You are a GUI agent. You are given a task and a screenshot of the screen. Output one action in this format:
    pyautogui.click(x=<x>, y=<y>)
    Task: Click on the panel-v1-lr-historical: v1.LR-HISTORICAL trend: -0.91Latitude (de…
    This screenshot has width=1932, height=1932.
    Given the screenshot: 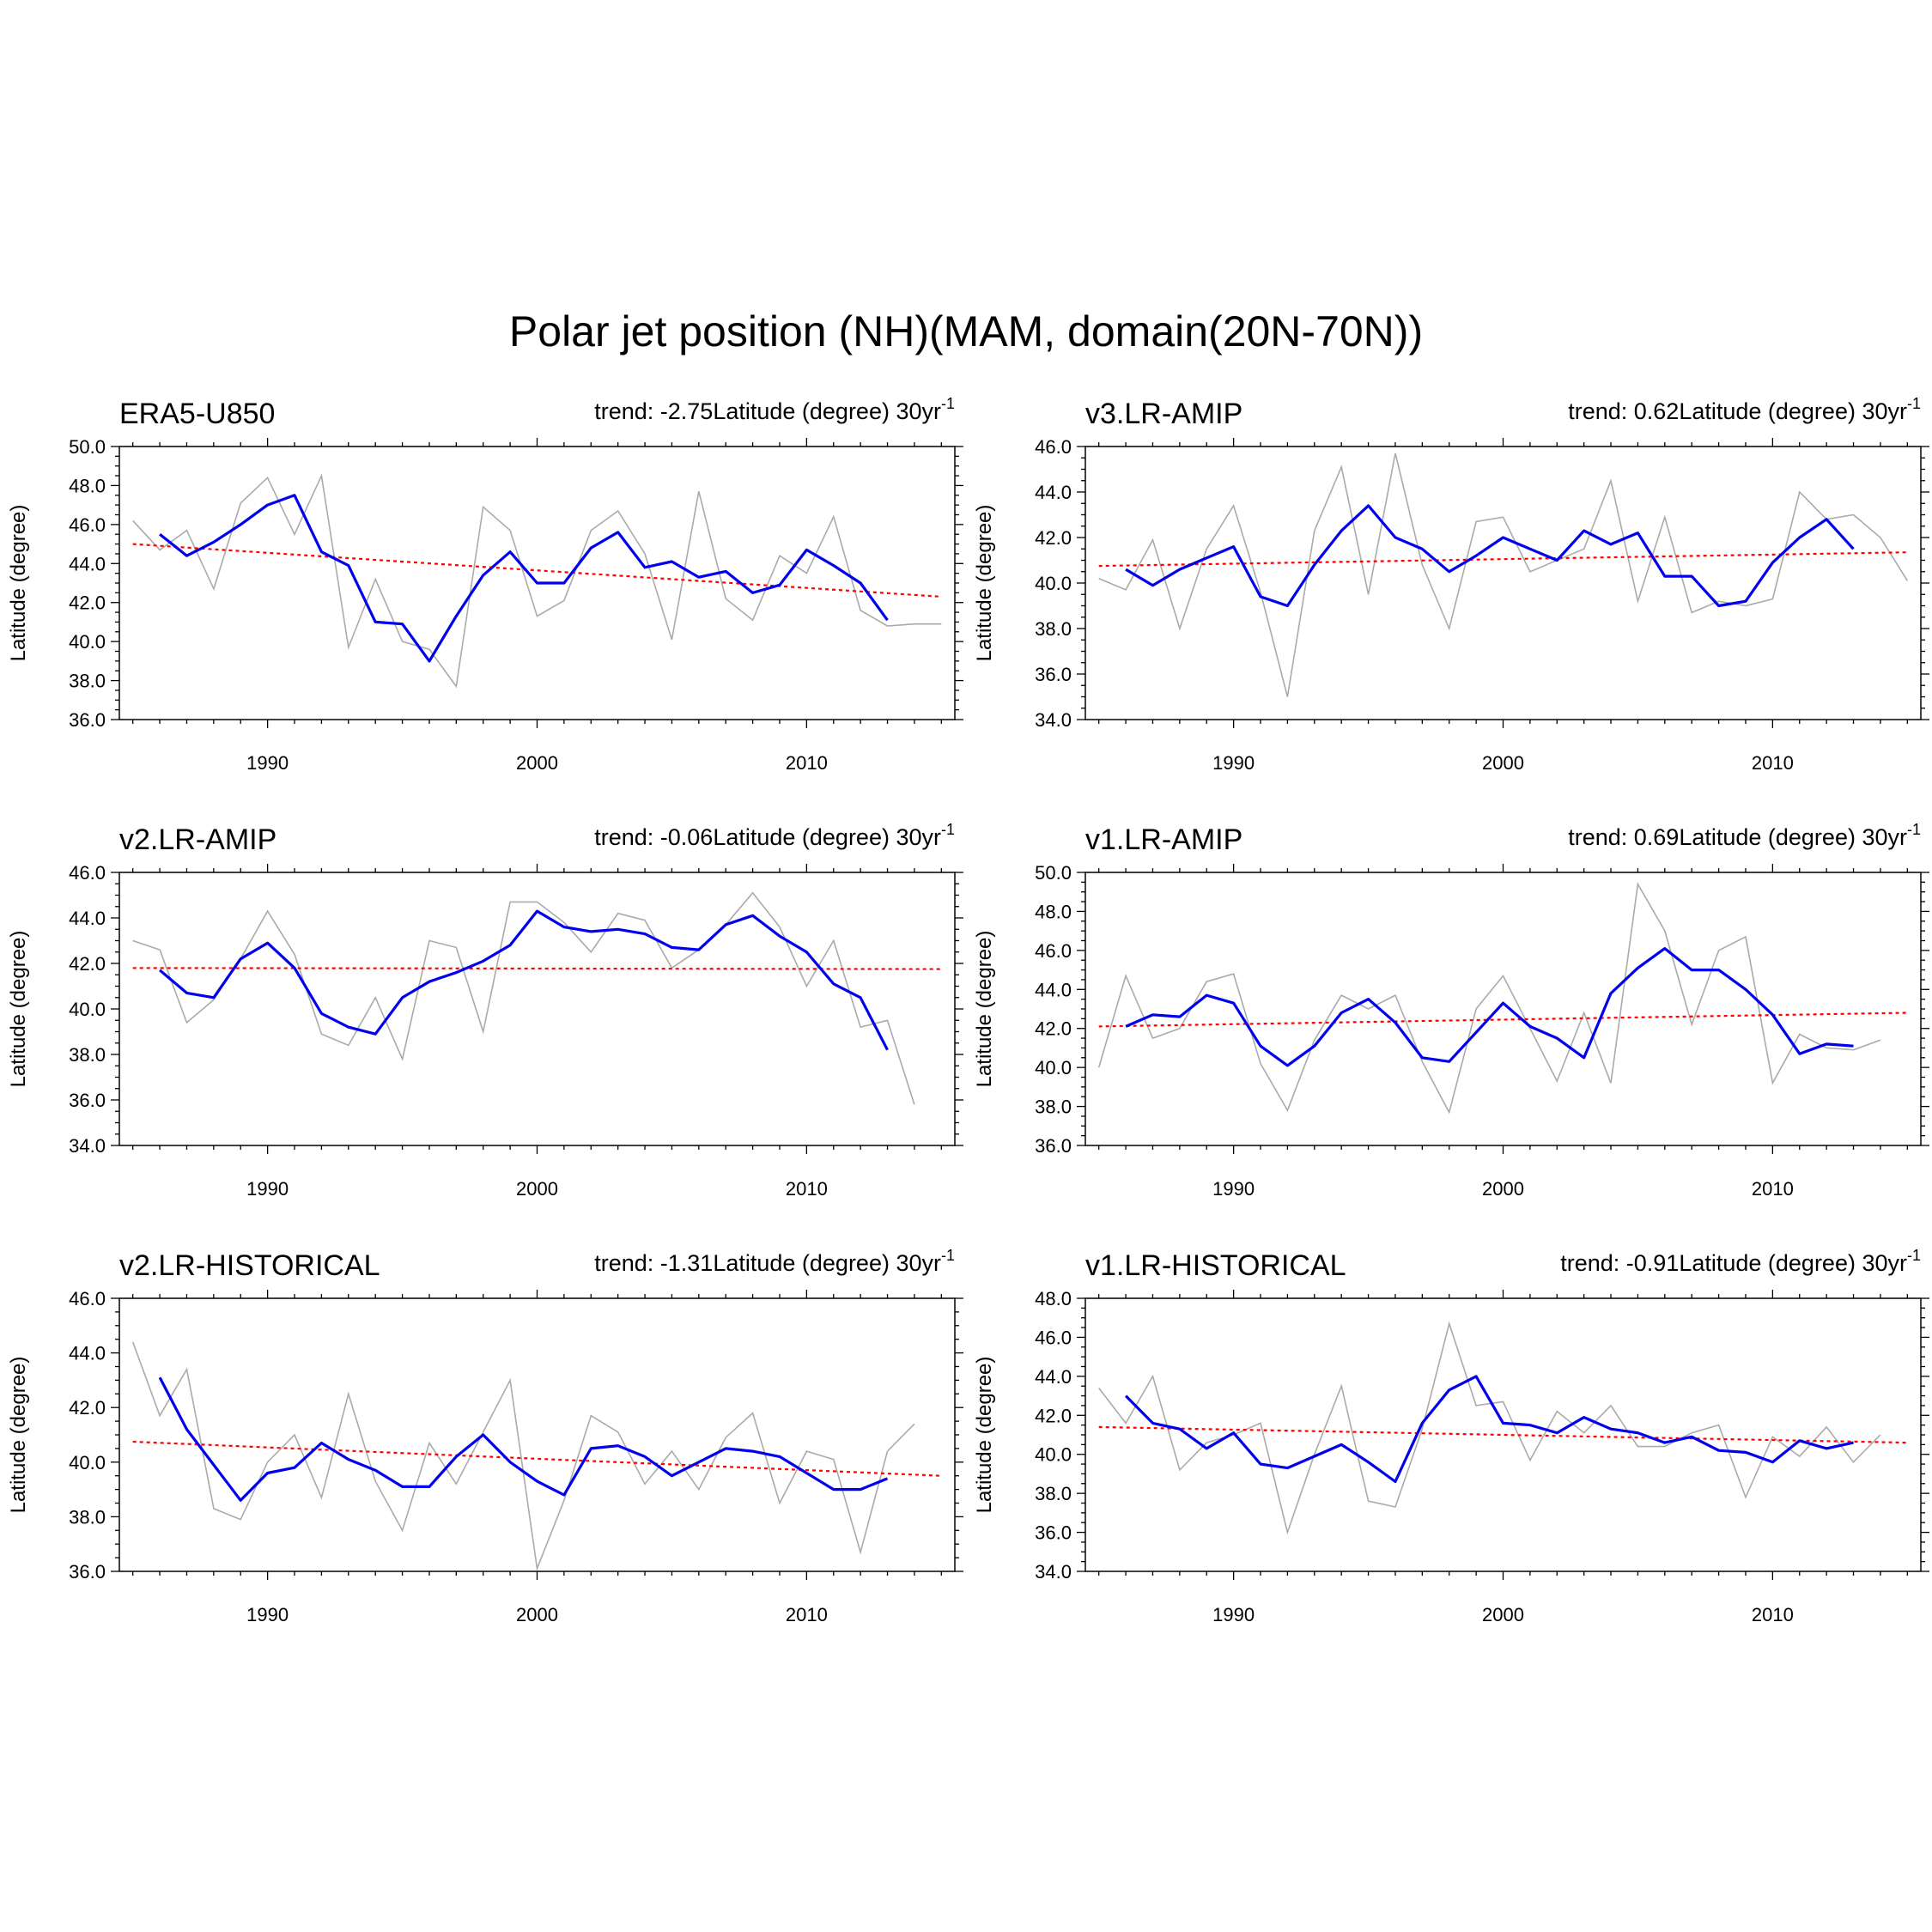 What is the action you would take?
    pyautogui.click(x=1451, y=1436)
    